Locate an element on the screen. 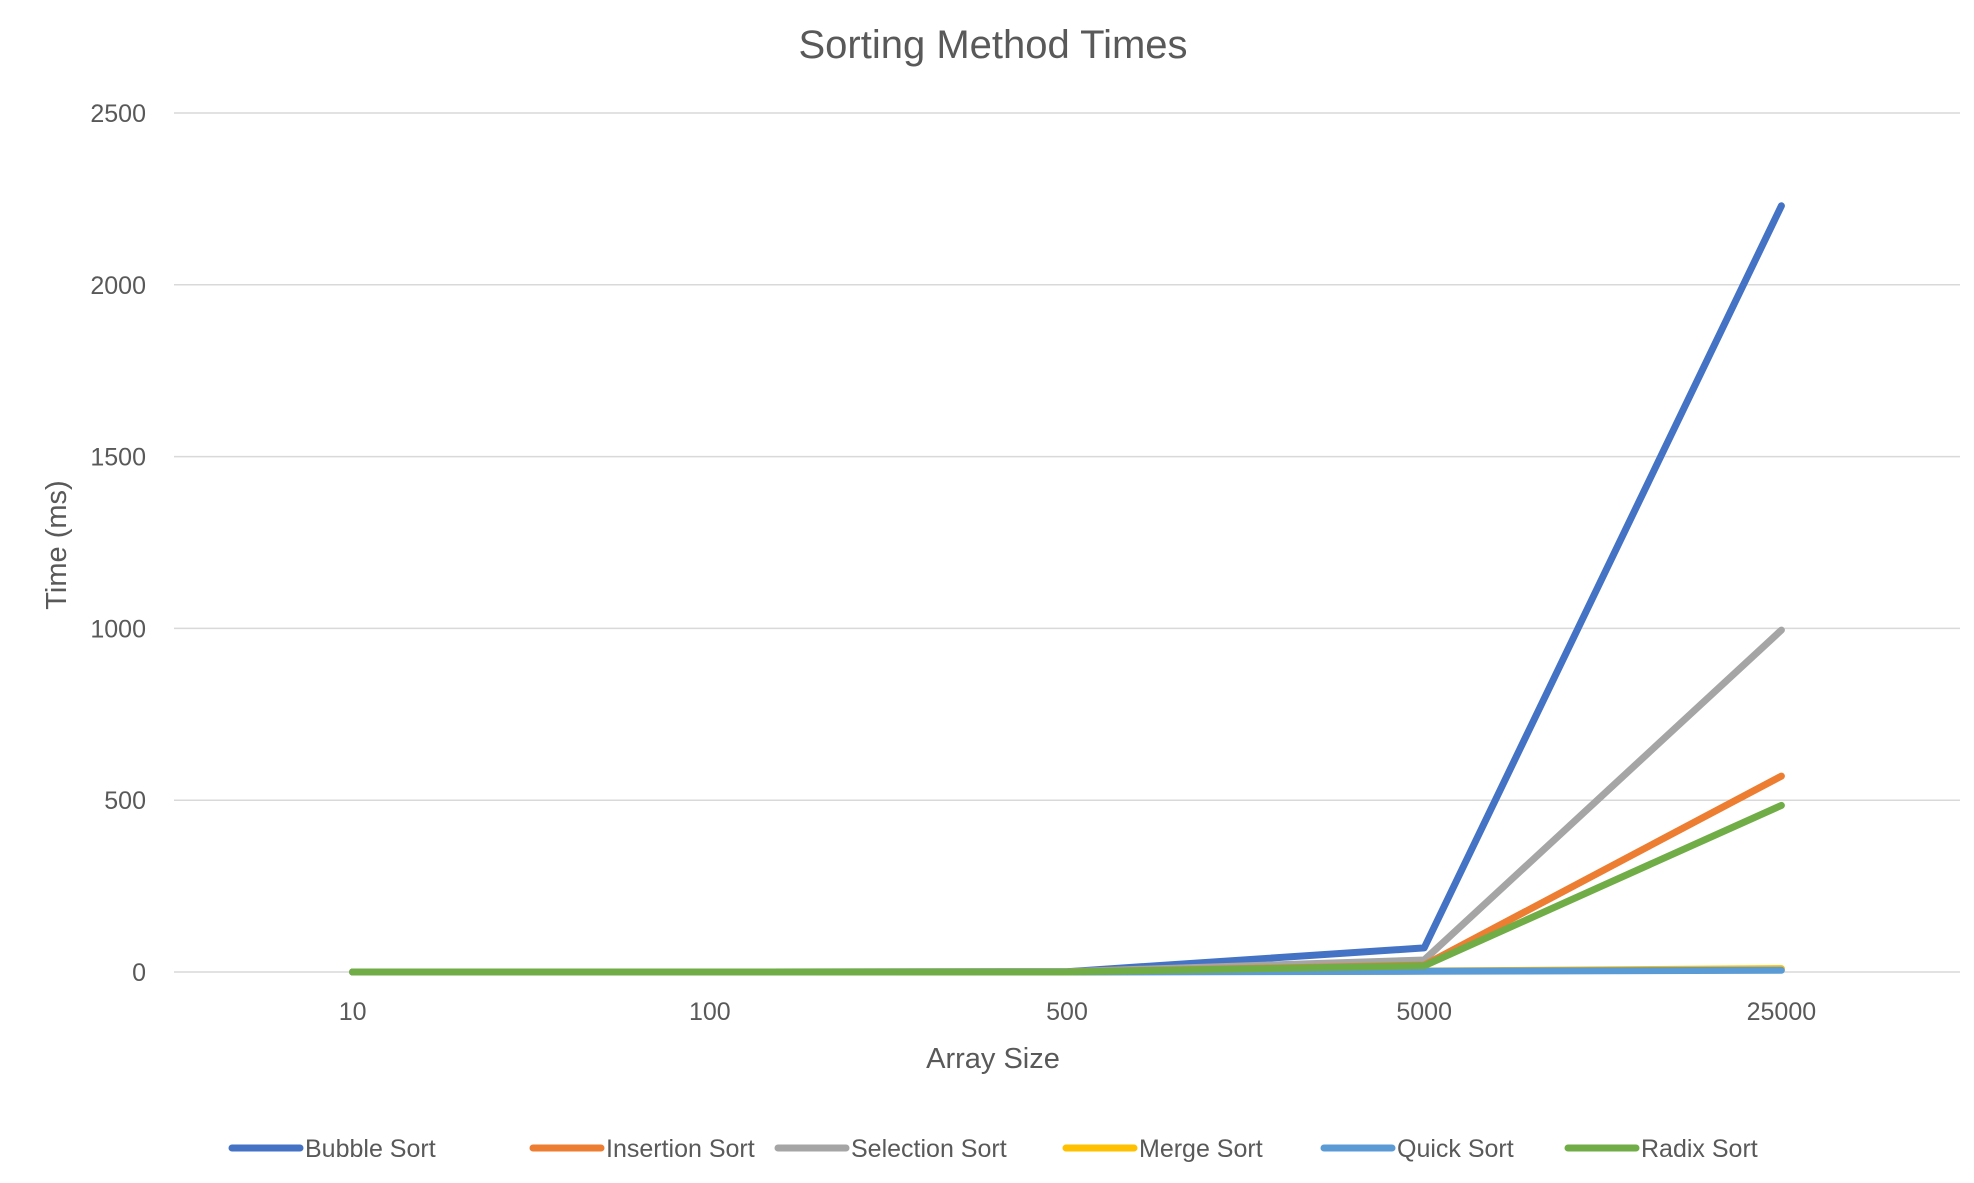  x-tick-label: 10 is located at coordinates (353, 1012).